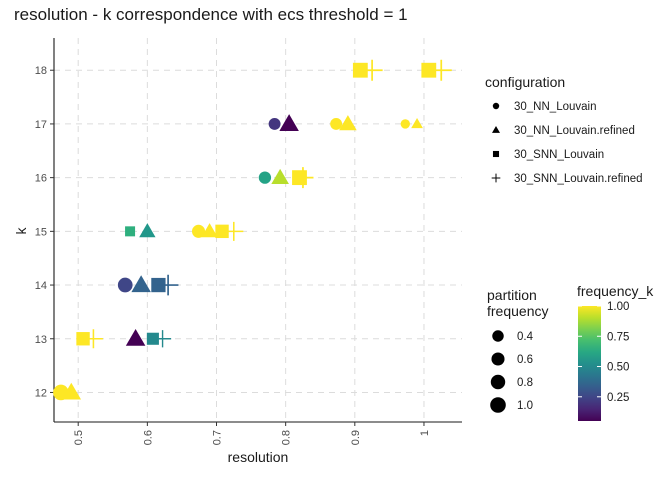 The height and width of the screenshot is (480, 672). I want to click on legend-key-square, so click(496, 154).